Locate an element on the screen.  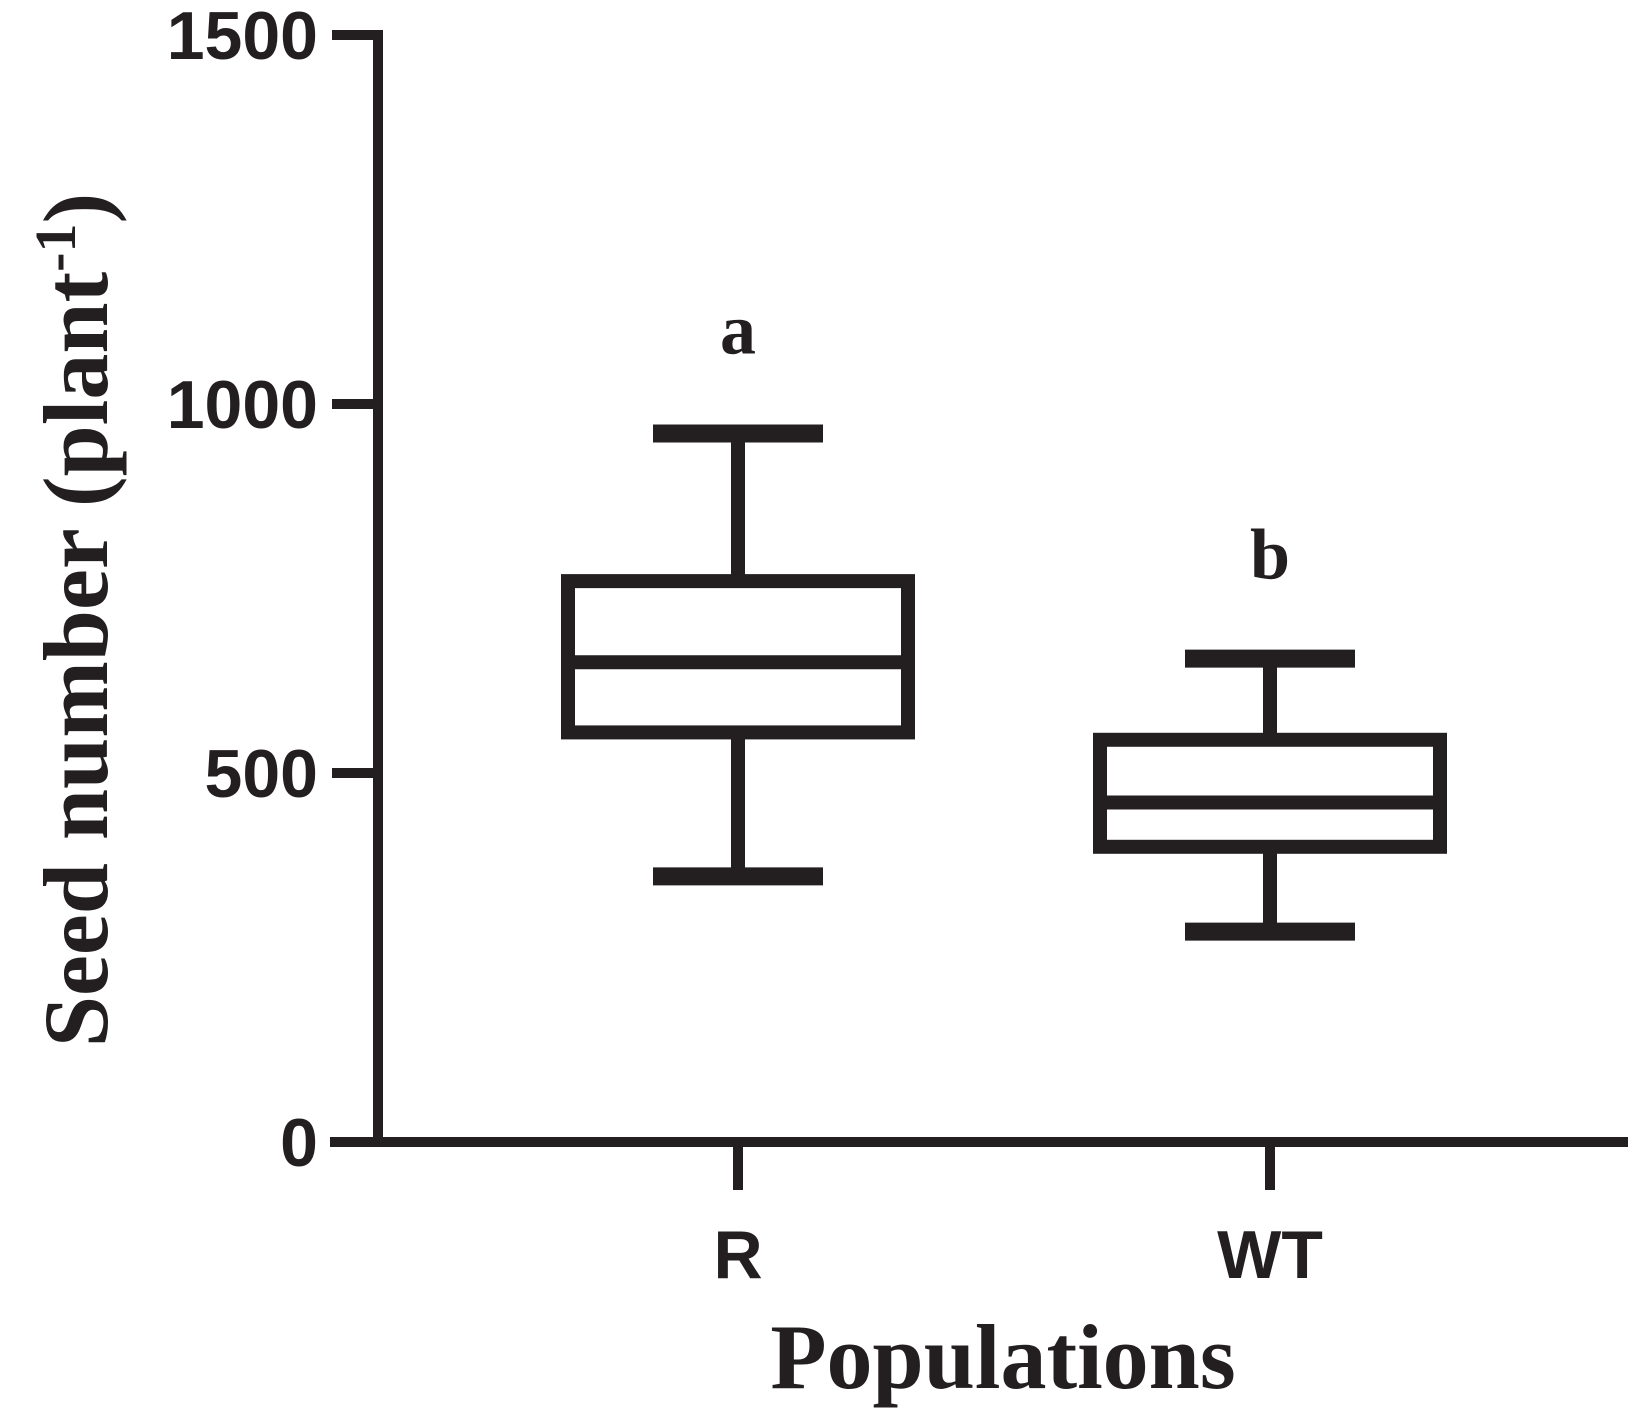
x-axis-title: Populations is located at coordinates (1002, 1357).